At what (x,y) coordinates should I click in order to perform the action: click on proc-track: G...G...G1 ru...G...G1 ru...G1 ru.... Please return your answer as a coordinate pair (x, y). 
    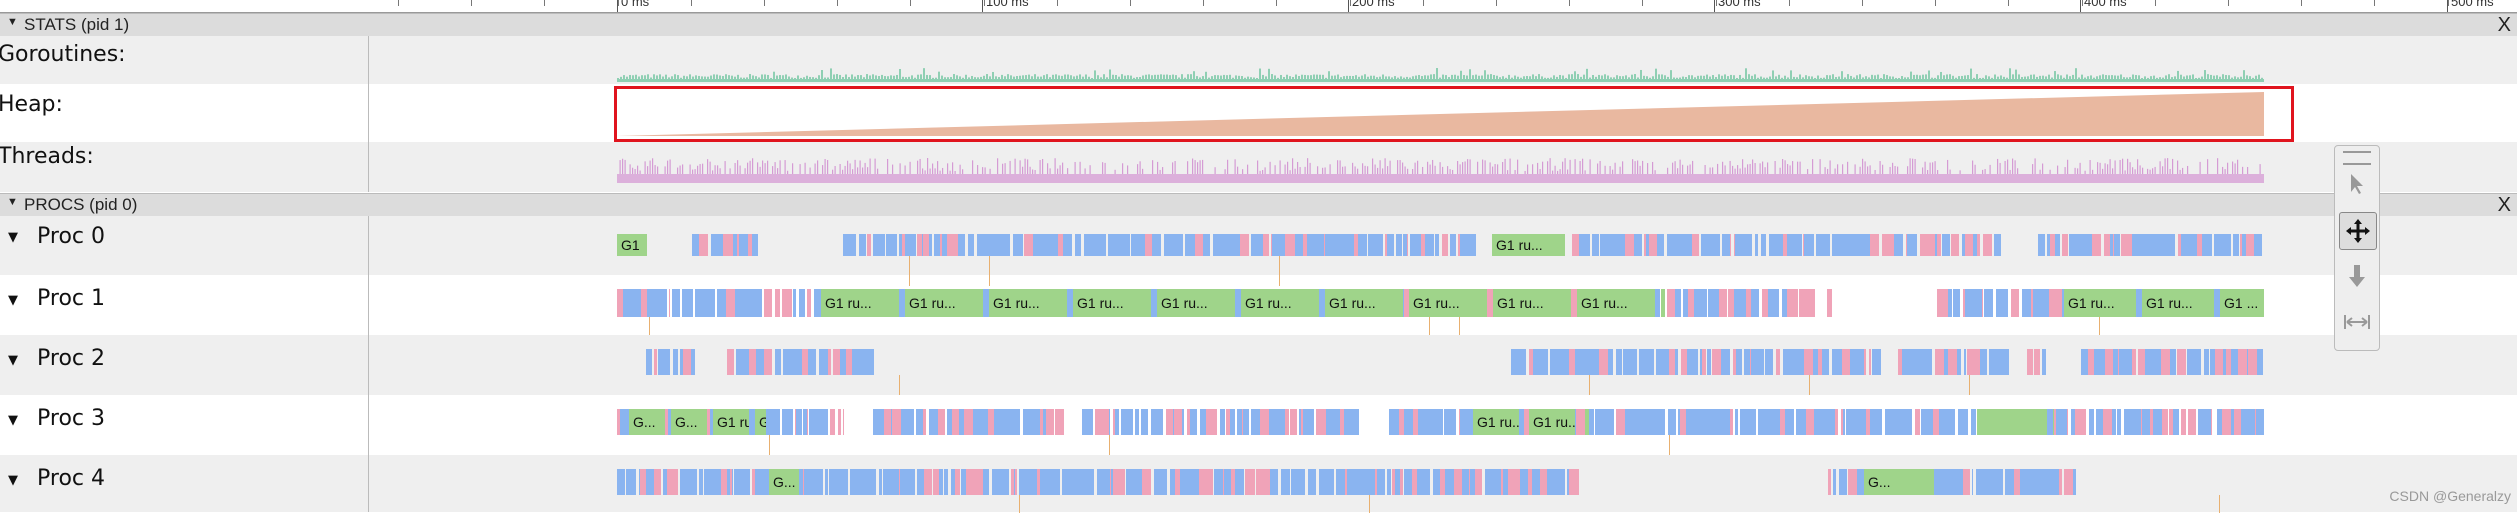
    Looking at the image, I should click on (1443, 426).